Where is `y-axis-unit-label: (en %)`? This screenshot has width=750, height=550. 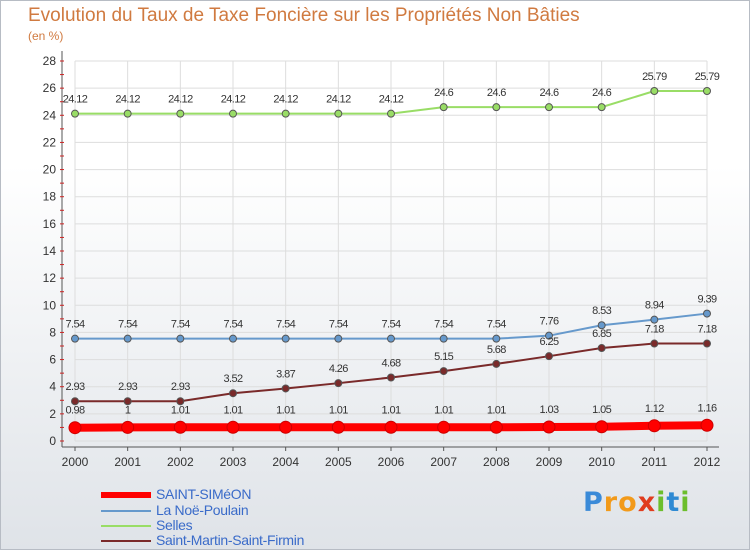
y-axis-unit-label: (en %) is located at coordinates (46, 36).